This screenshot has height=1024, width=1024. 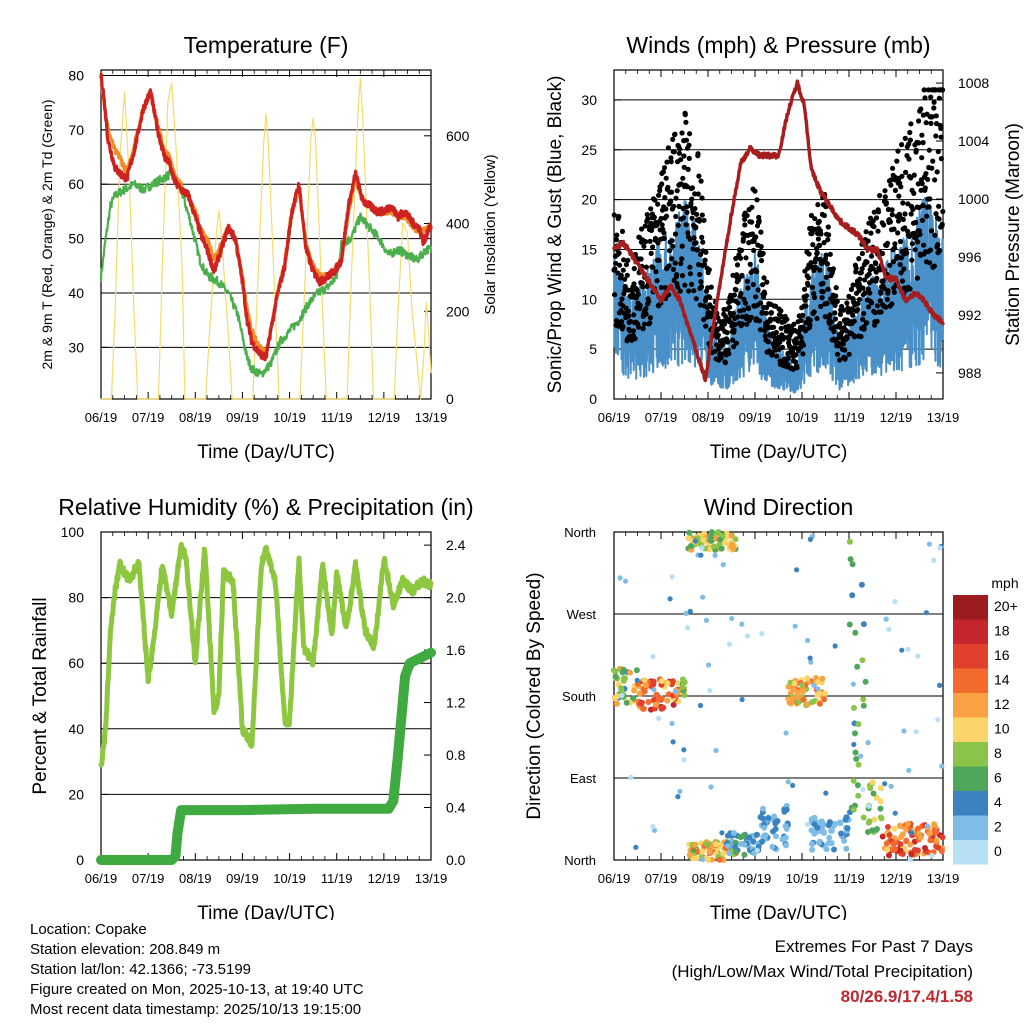 What do you see at coordinates (970, 315) in the screenshot?
I see `winds-y2-tick-label: 992` at bounding box center [970, 315].